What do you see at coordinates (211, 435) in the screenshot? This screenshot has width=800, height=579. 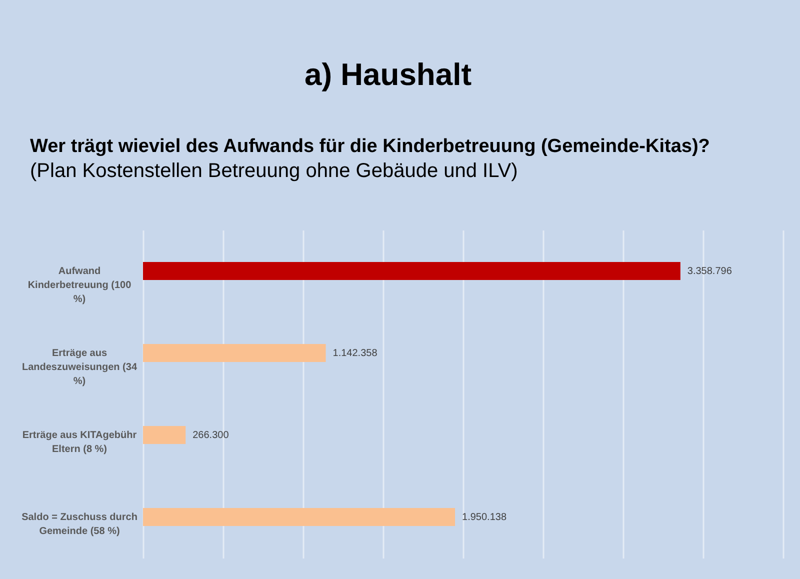 I see `data-label: 266.300` at bounding box center [211, 435].